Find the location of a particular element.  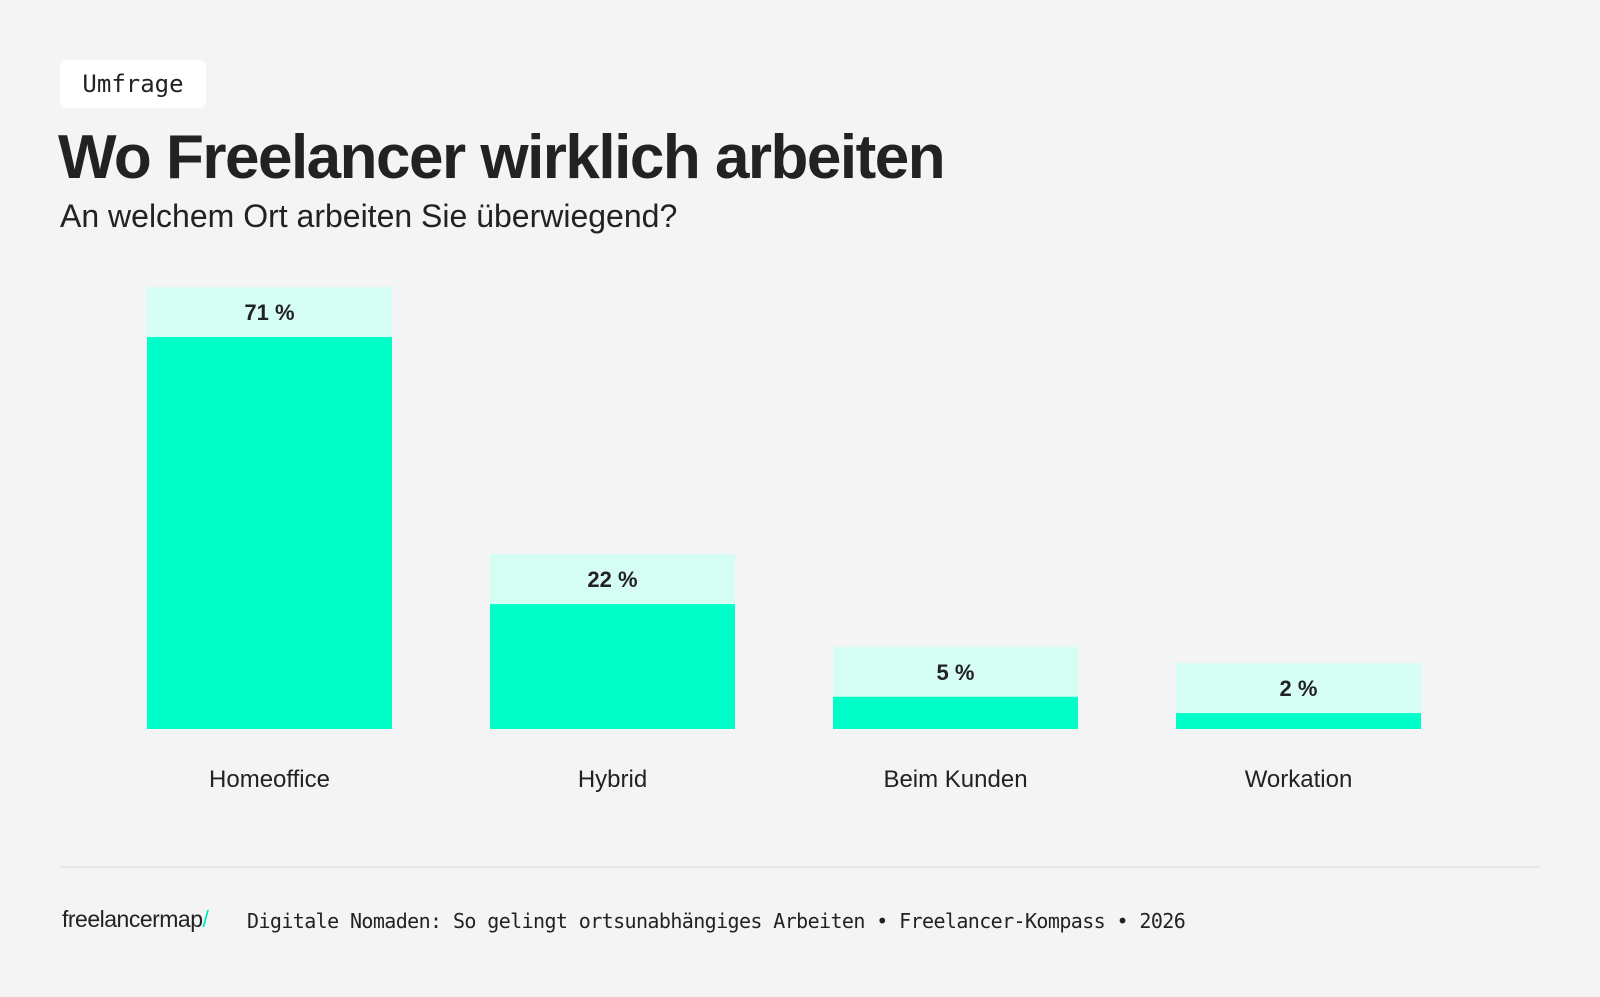

category-label: Workation is located at coordinates (1299, 779).